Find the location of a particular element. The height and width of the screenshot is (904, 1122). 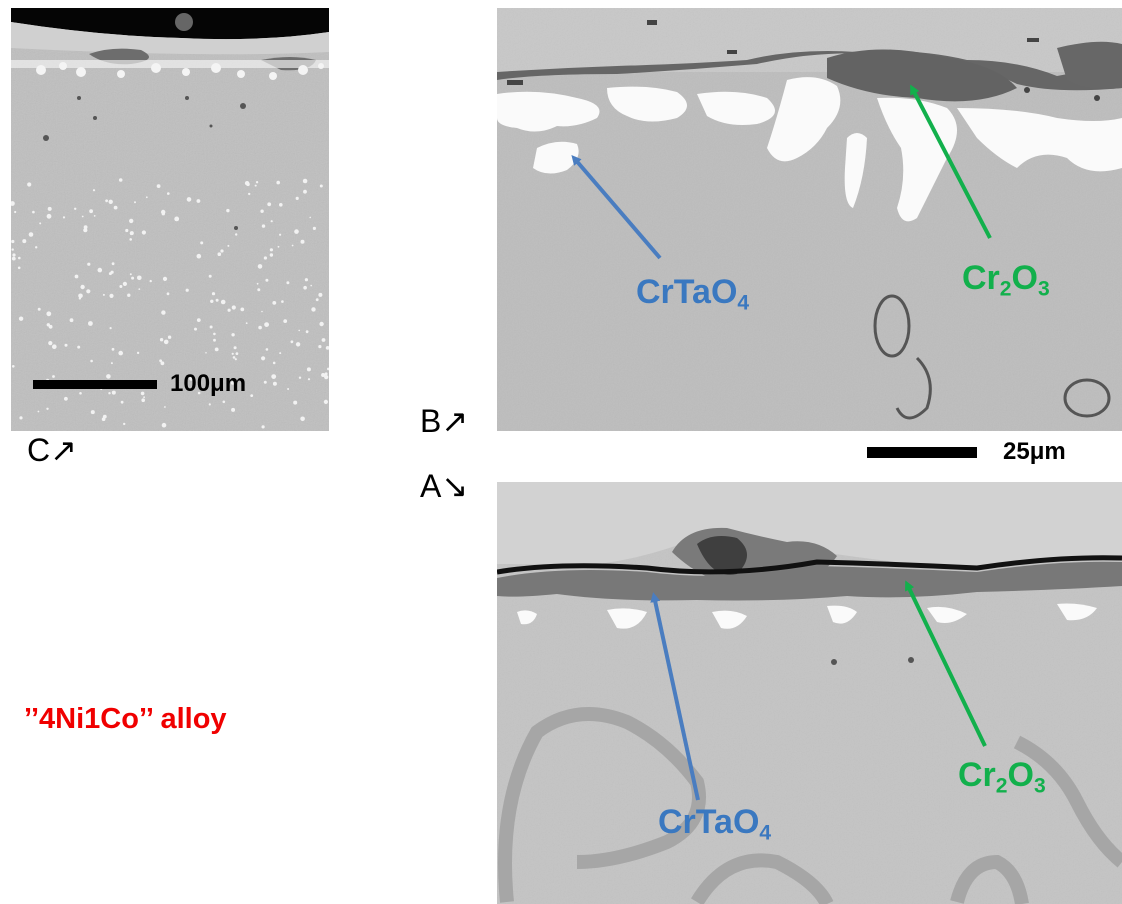

panel-b-crtao4-label: CrTaO4 is located at coordinates (692, 294).